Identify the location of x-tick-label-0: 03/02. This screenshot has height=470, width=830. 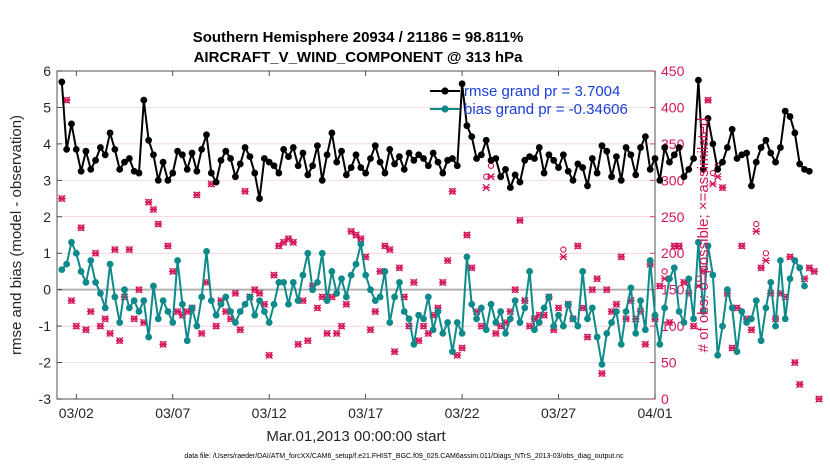
(76, 413).